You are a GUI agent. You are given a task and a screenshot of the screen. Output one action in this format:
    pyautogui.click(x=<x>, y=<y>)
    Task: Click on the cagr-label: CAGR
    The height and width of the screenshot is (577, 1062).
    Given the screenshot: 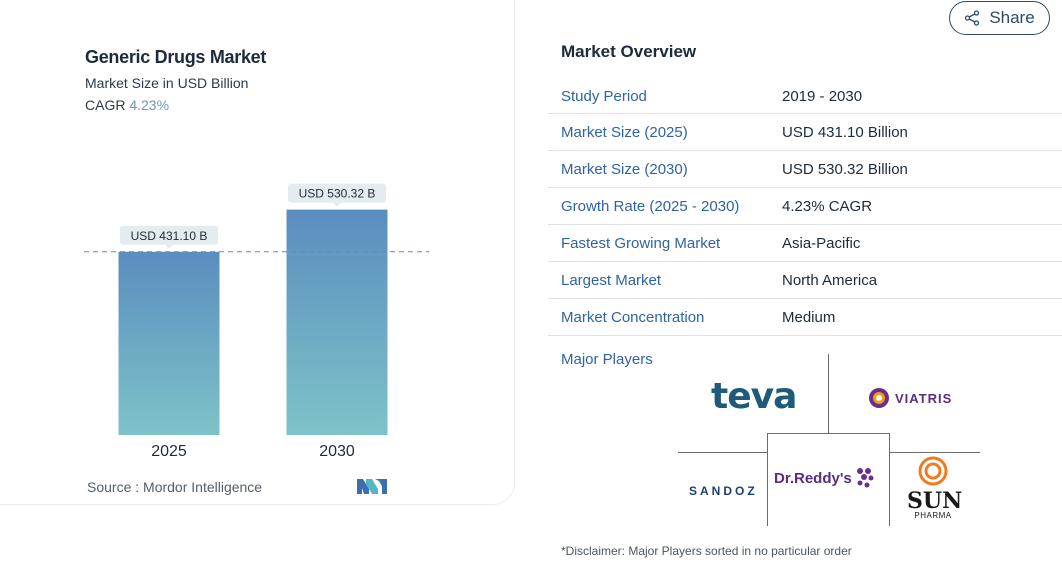 What is the action you would take?
    pyautogui.click(x=105, y=105)
    